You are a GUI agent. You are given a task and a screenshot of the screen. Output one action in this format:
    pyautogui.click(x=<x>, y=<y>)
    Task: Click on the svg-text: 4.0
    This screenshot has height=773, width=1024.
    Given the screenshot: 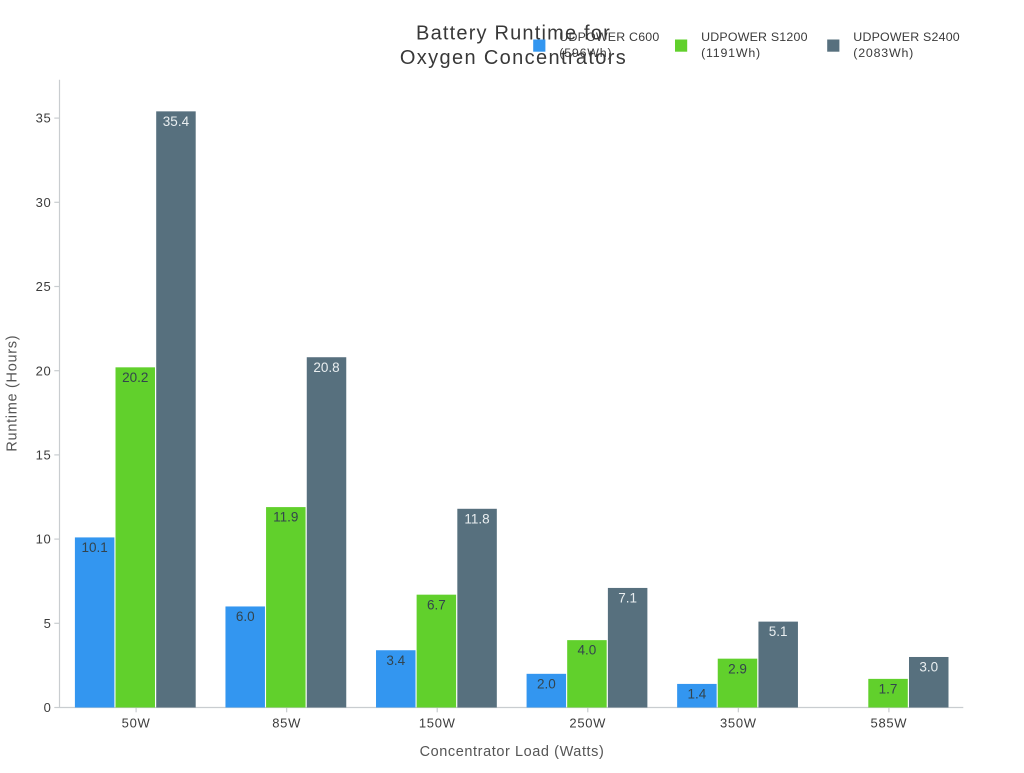 What is the action you would take?
    pyautogui.click(x=587, y=650)
    